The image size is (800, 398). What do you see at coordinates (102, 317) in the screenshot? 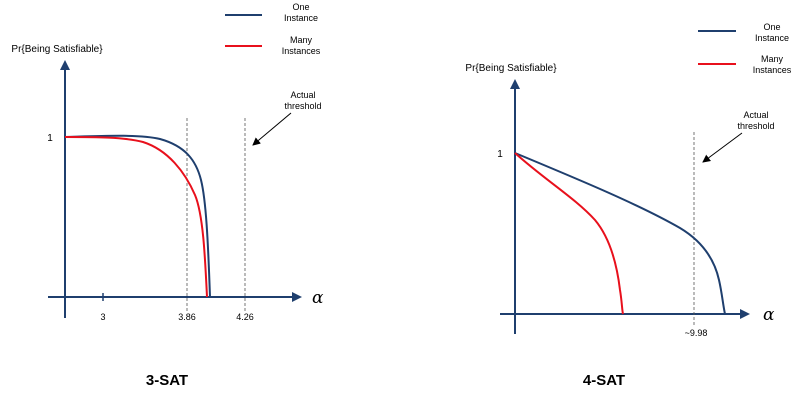
I see `x-tick-label-3: 3` at bounding box center [102, 317].